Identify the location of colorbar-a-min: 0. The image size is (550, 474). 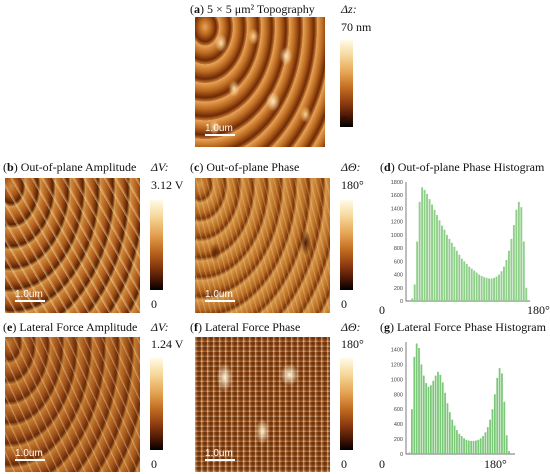
(344, 120).